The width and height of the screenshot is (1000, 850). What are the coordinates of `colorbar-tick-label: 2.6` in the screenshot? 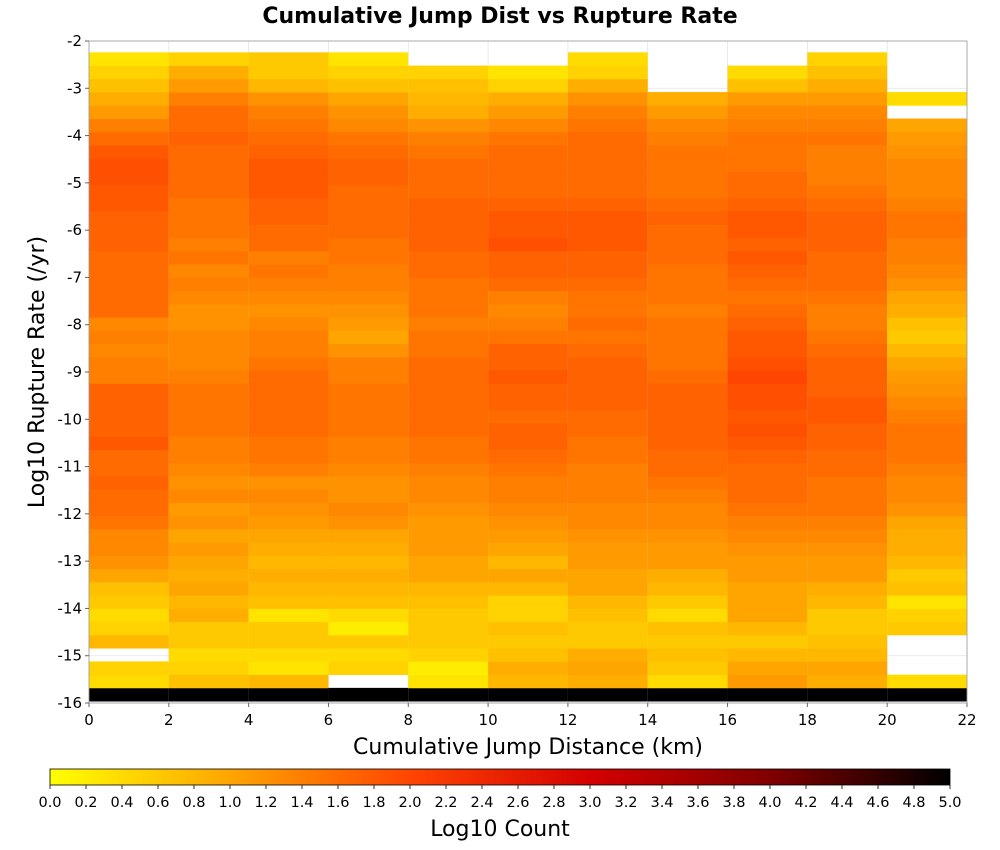 It's located at (517, 803).